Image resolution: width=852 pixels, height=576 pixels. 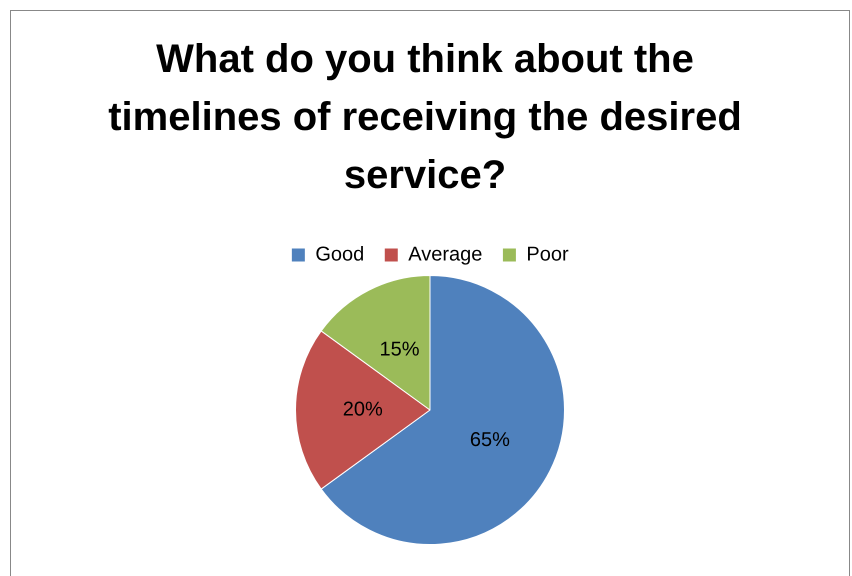 What do you see at coordinates (399, 349) in the screenshot?
I see `data-label: 15%` at bounding box center [399, 349].